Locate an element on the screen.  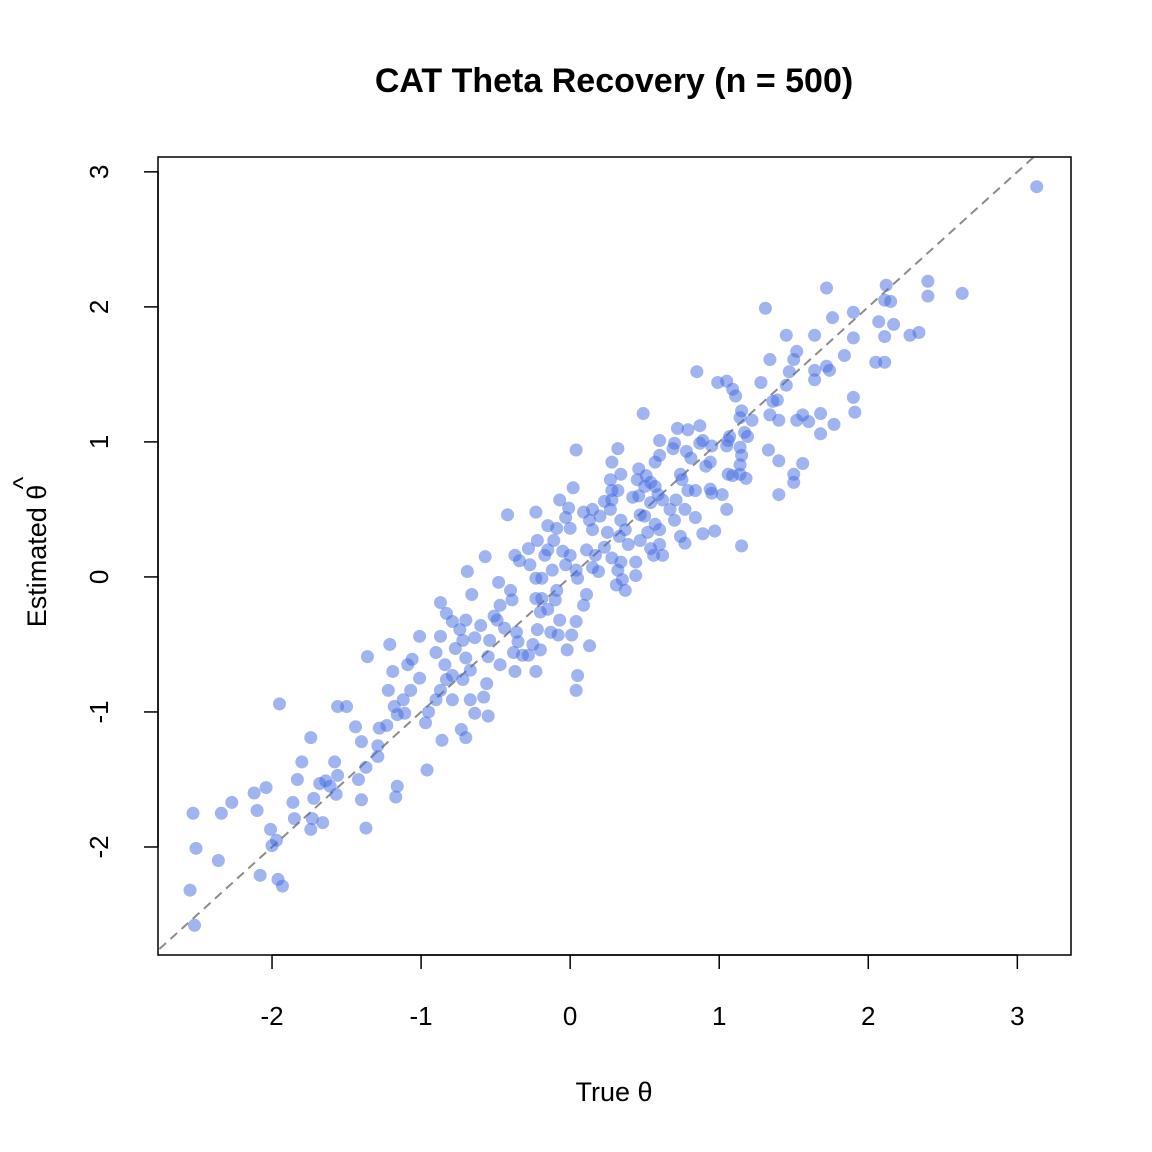
x-tick-label: -2 is located at coordinates (271, 1016).